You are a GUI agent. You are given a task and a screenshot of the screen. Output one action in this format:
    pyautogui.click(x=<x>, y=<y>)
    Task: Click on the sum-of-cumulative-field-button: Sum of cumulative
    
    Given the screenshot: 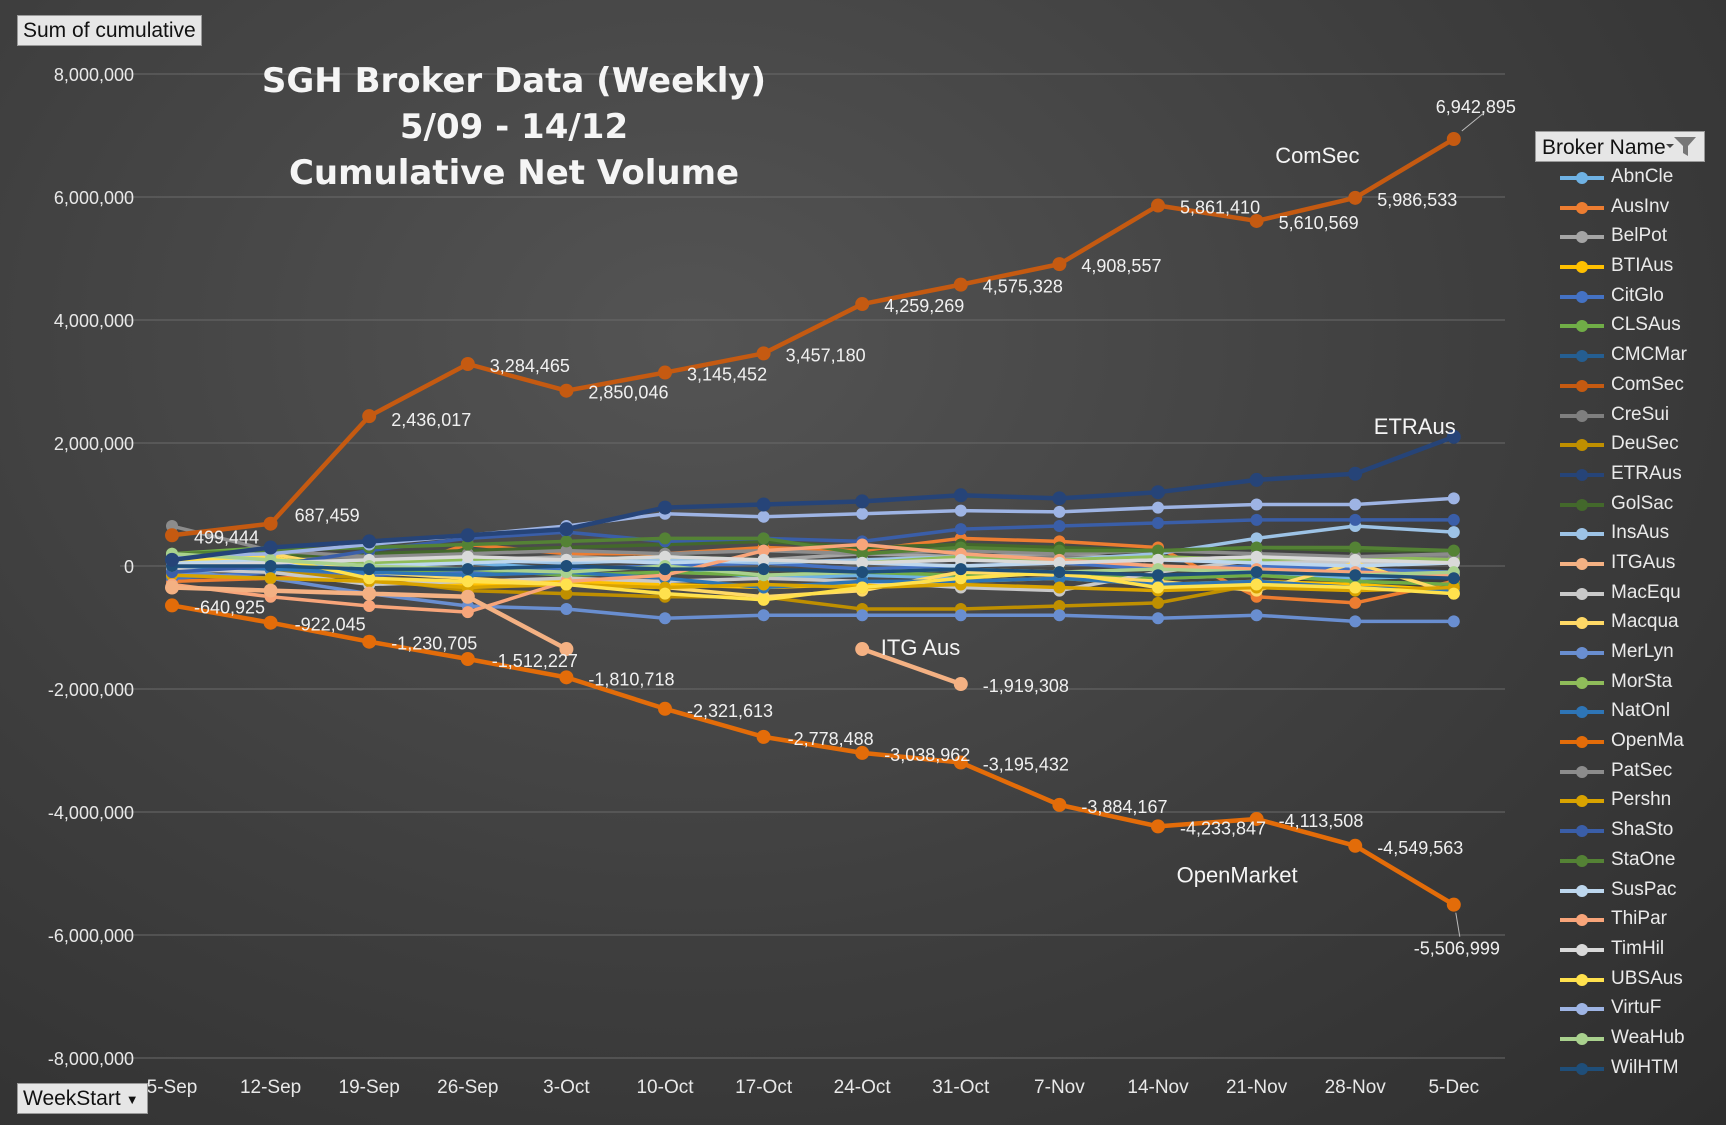 What is the action you would take?
    pyautogui.click(x=109, y=30)
    